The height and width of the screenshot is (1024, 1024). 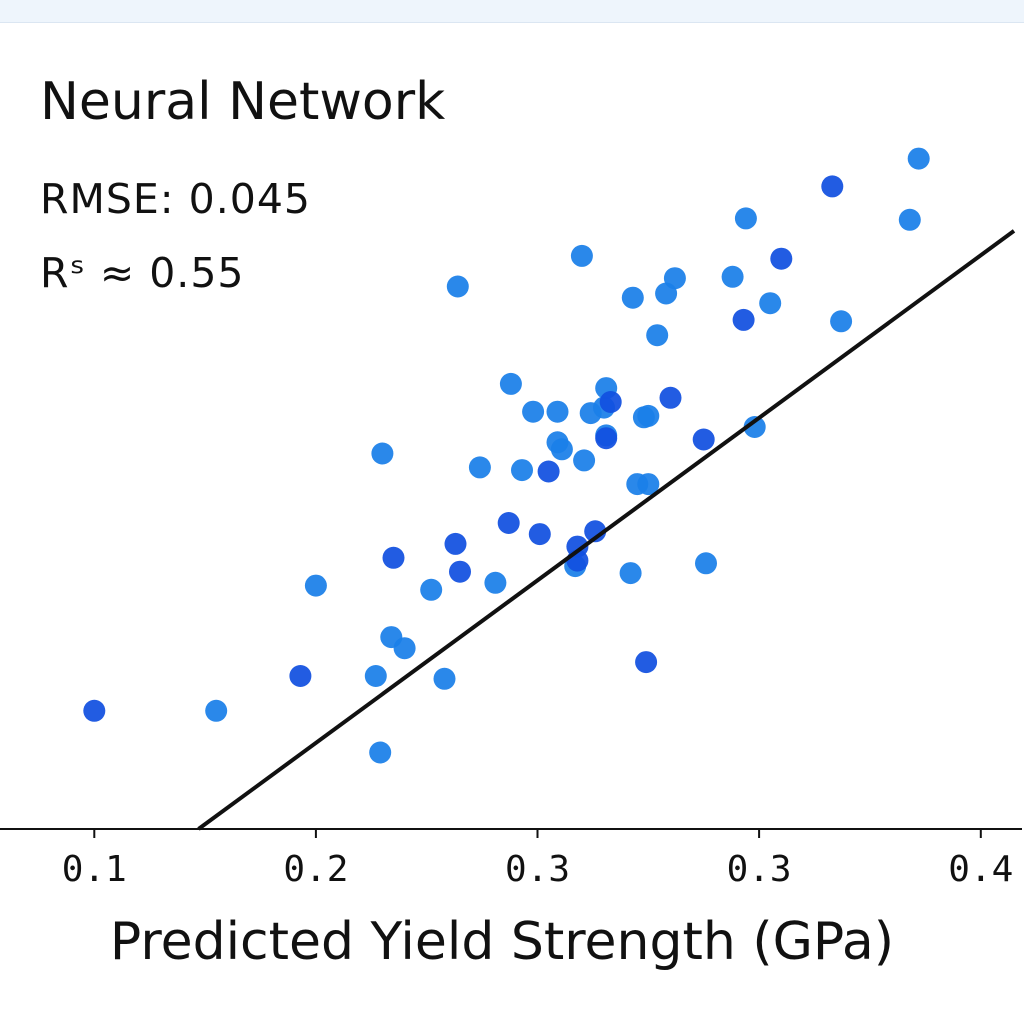 What do you see at coordinates (243, 102) in the screenshot?
I see `chart-title: Neural Network` at bounding box center [243, 102].